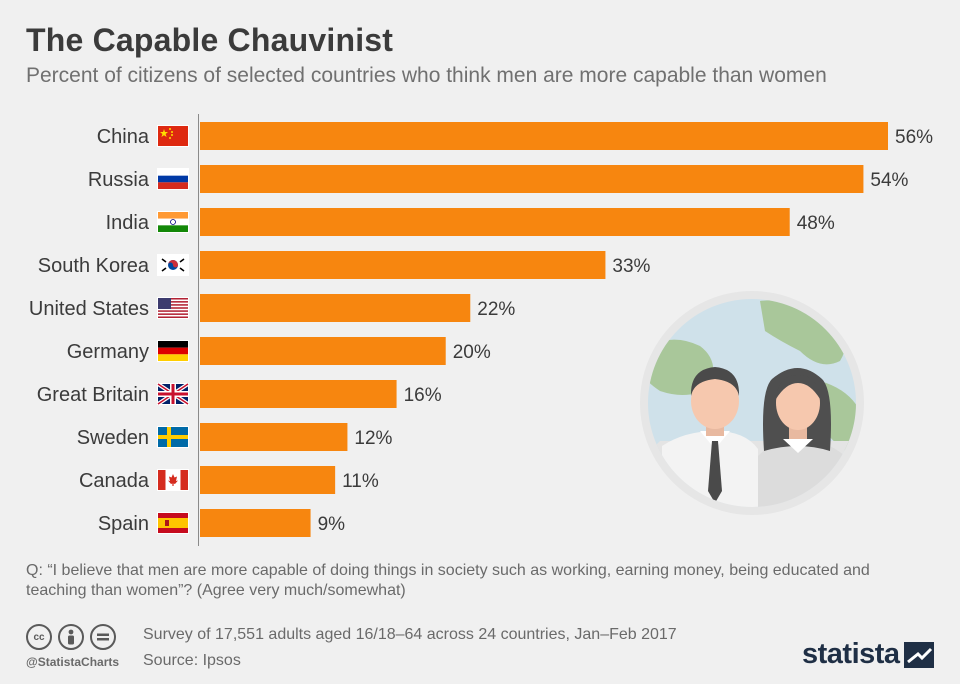 This screenshot has height=684, width=960. What do you see at coordinates (173, 136) in the screenshot?
I see `flag-china-icon` at bounding box center [173, 136].